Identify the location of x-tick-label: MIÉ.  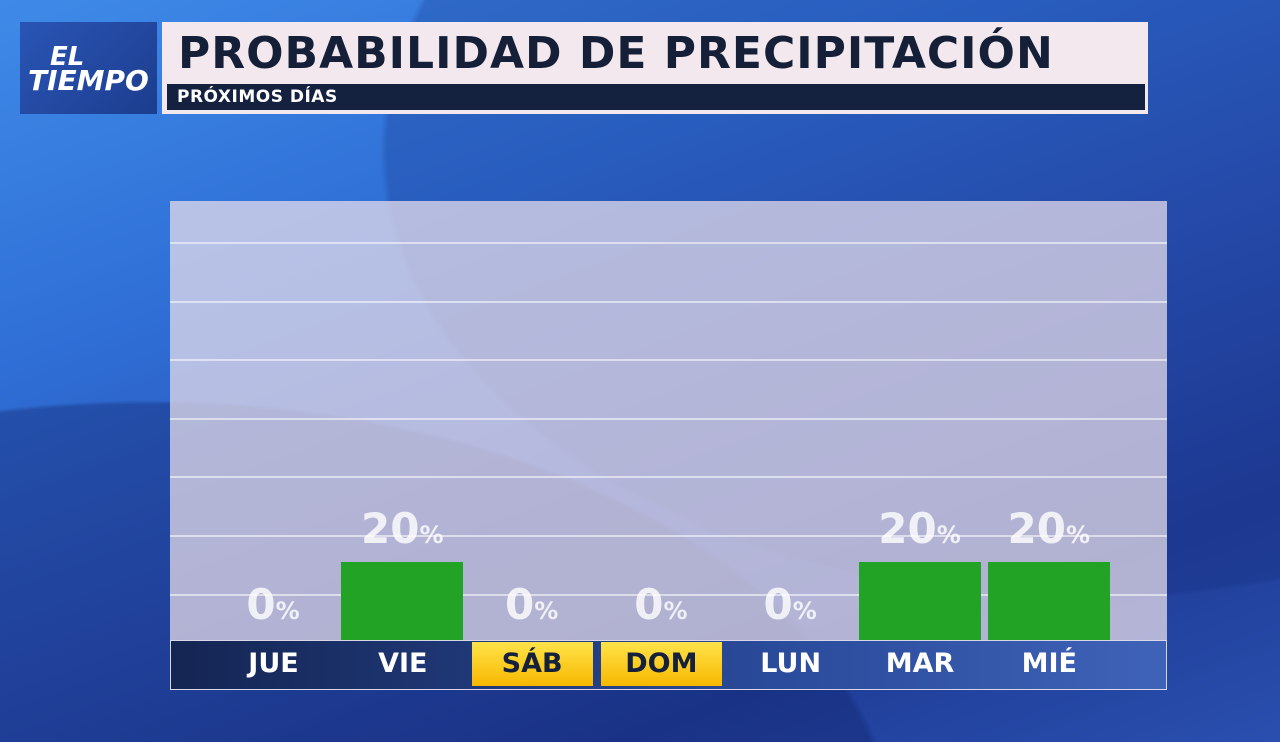
(1049, 663).